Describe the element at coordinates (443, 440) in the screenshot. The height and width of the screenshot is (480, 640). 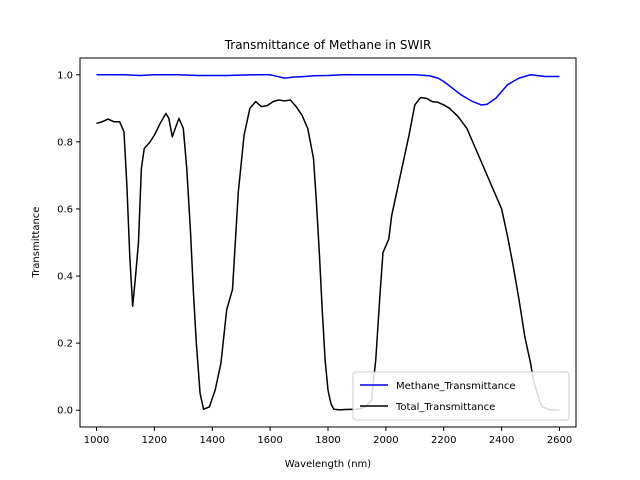
I see `x-tick-label: 2200` at that location.